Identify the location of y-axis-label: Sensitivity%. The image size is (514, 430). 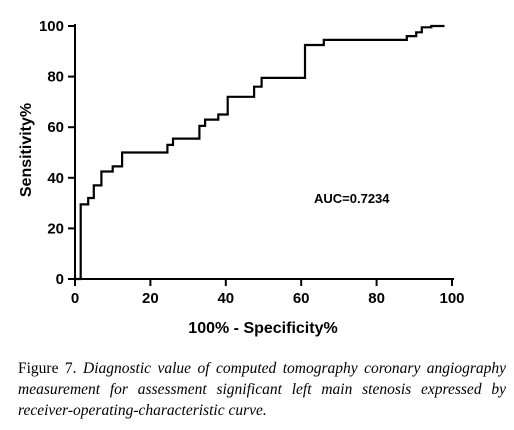
(26, 150).